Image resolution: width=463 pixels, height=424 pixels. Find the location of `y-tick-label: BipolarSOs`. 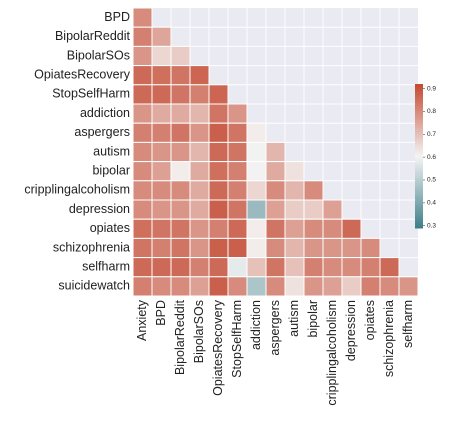

y-tick-label: BipolarSOs is located at coordinates (98, 55).